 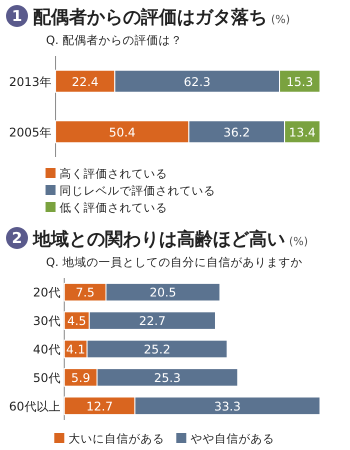 I want to click on y-tick-label: 30代, so click(x=46, y=321).